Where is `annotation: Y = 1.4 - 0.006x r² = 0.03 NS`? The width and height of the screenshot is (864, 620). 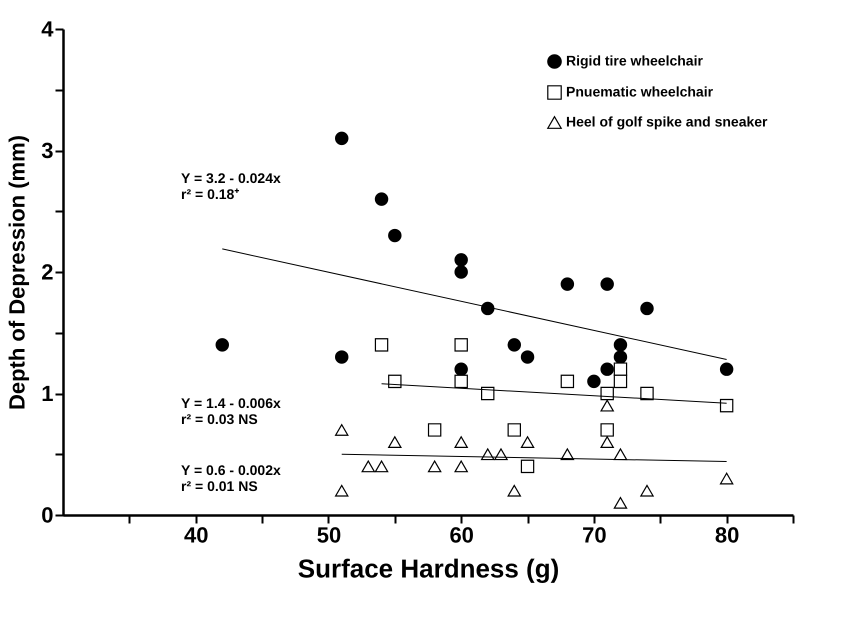 annotation: Y = 1.4 - 0.006x r² = 0.03 NS is located at coordinates (231, 411).